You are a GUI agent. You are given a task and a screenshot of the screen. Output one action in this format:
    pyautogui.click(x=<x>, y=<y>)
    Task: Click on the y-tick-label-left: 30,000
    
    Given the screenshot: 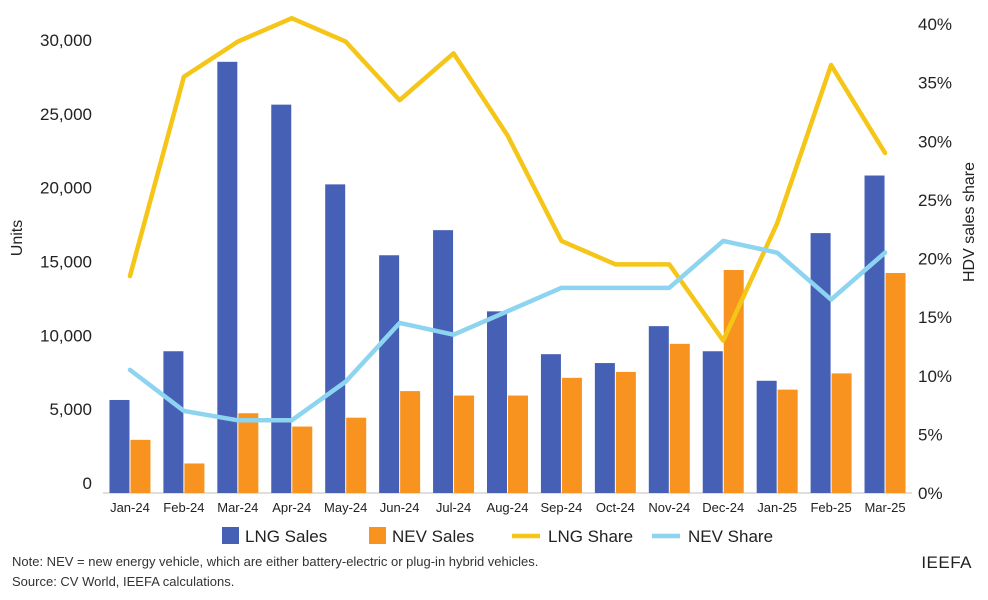 What is the action you would take?
    pyautogui.click(x=66, y=40)
    